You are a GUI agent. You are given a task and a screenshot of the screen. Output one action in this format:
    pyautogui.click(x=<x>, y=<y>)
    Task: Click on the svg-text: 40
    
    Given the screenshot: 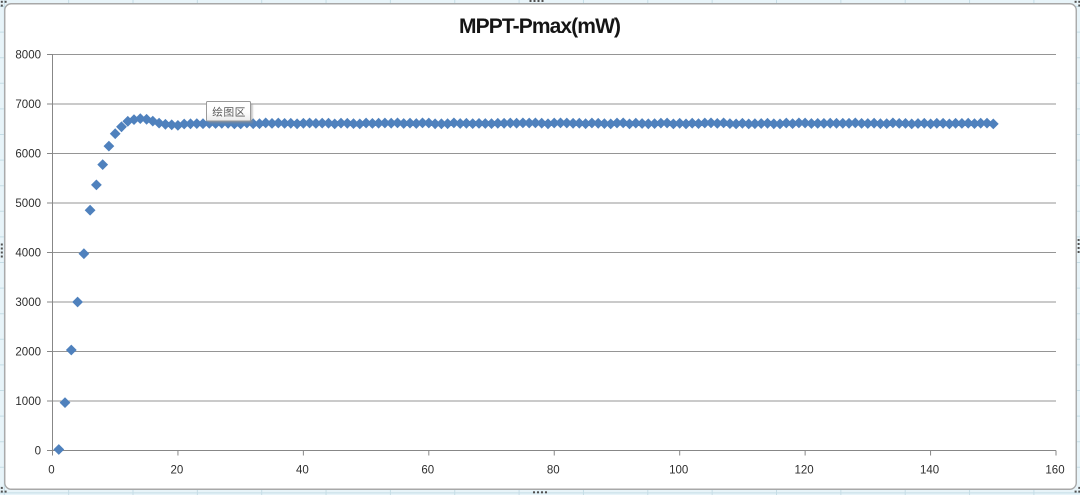 What is the action you would take?
    pyautogui.click(x=302, y=471)
    